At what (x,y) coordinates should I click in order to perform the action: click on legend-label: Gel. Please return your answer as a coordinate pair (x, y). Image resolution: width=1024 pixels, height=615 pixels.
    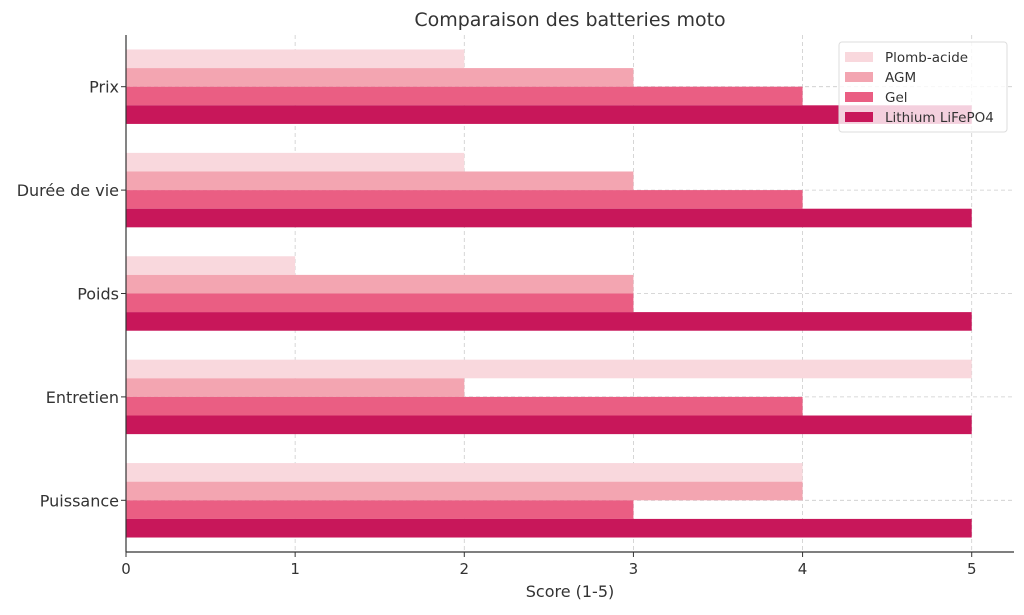
    Looking at the image, I should click on (896, 98).